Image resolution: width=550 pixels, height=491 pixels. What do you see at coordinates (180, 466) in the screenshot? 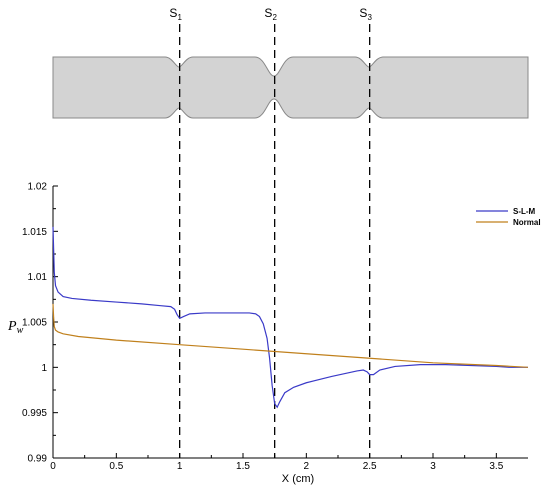
I see `x-tick-label: 1` at bounding box center [180, 466].